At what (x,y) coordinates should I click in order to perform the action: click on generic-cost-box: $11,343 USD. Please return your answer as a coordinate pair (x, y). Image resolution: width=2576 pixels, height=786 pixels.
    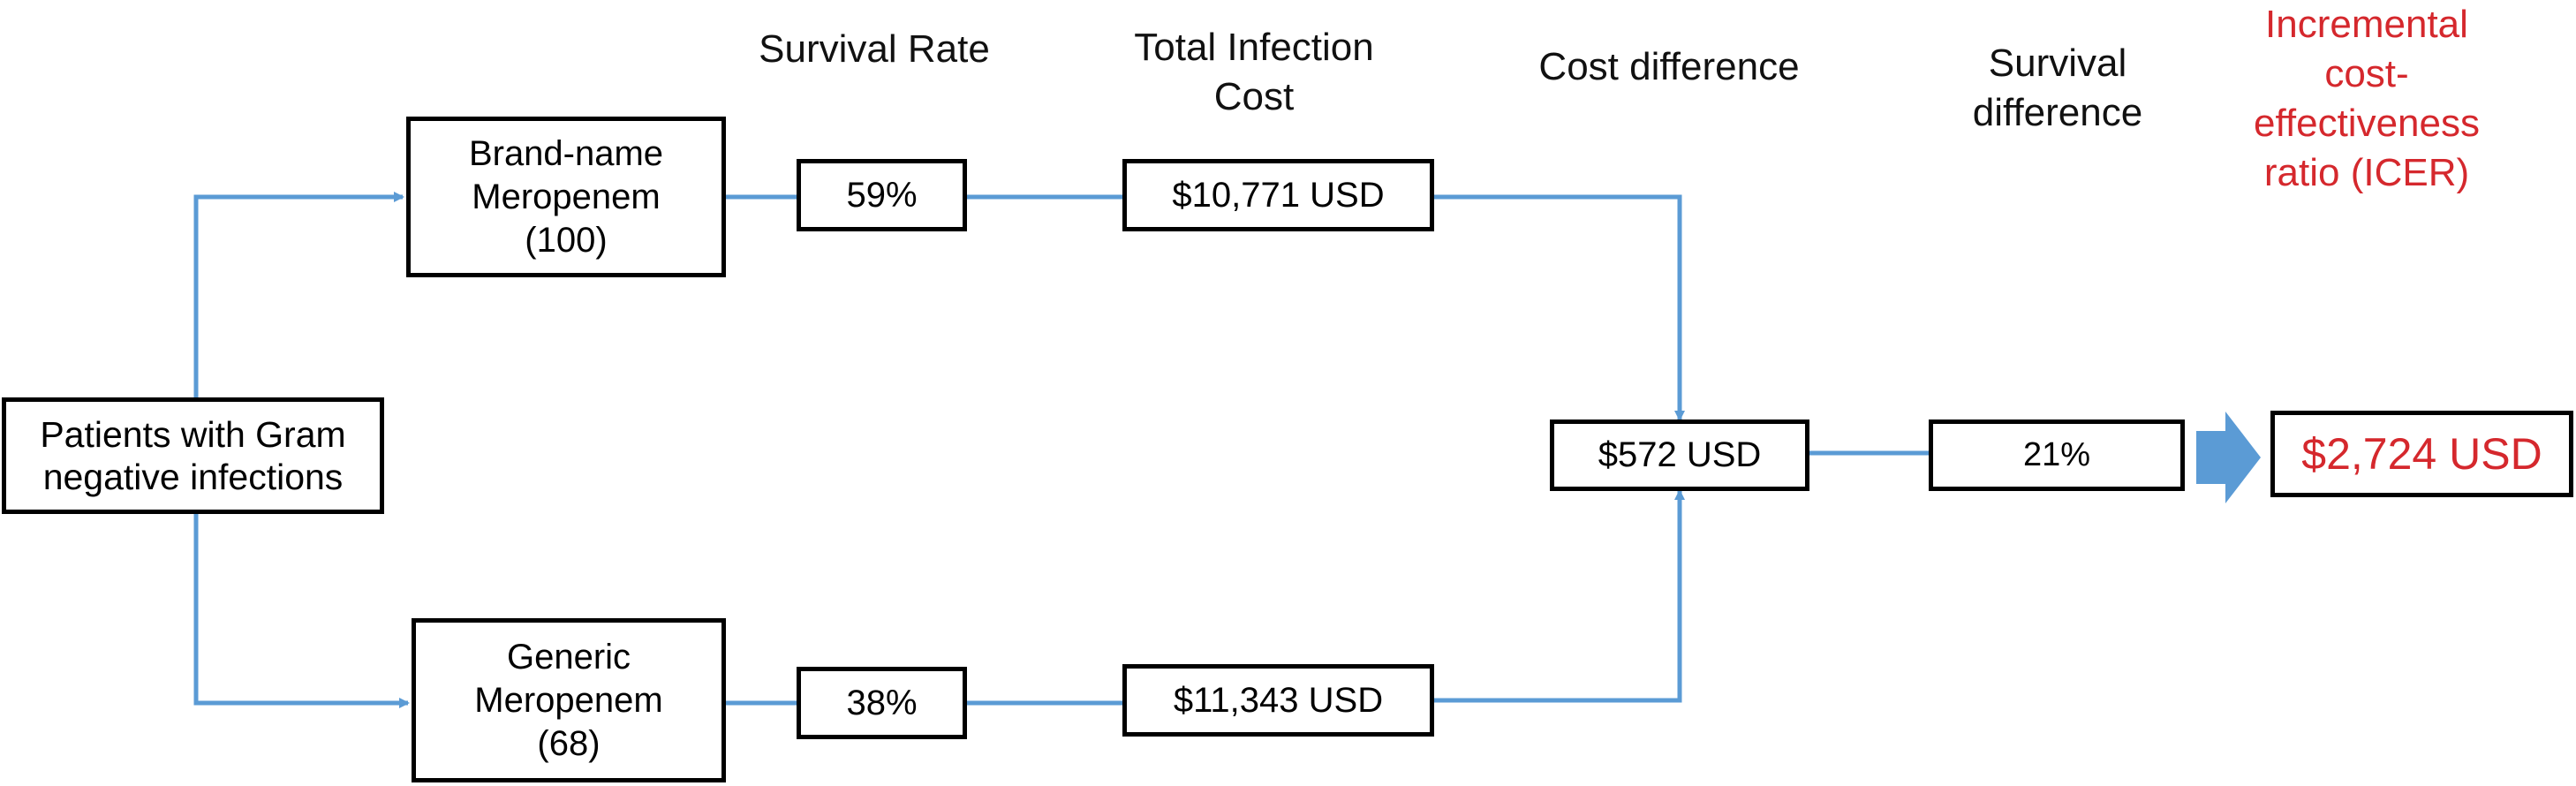
    Looking at the image, I should click on (1278, 700).